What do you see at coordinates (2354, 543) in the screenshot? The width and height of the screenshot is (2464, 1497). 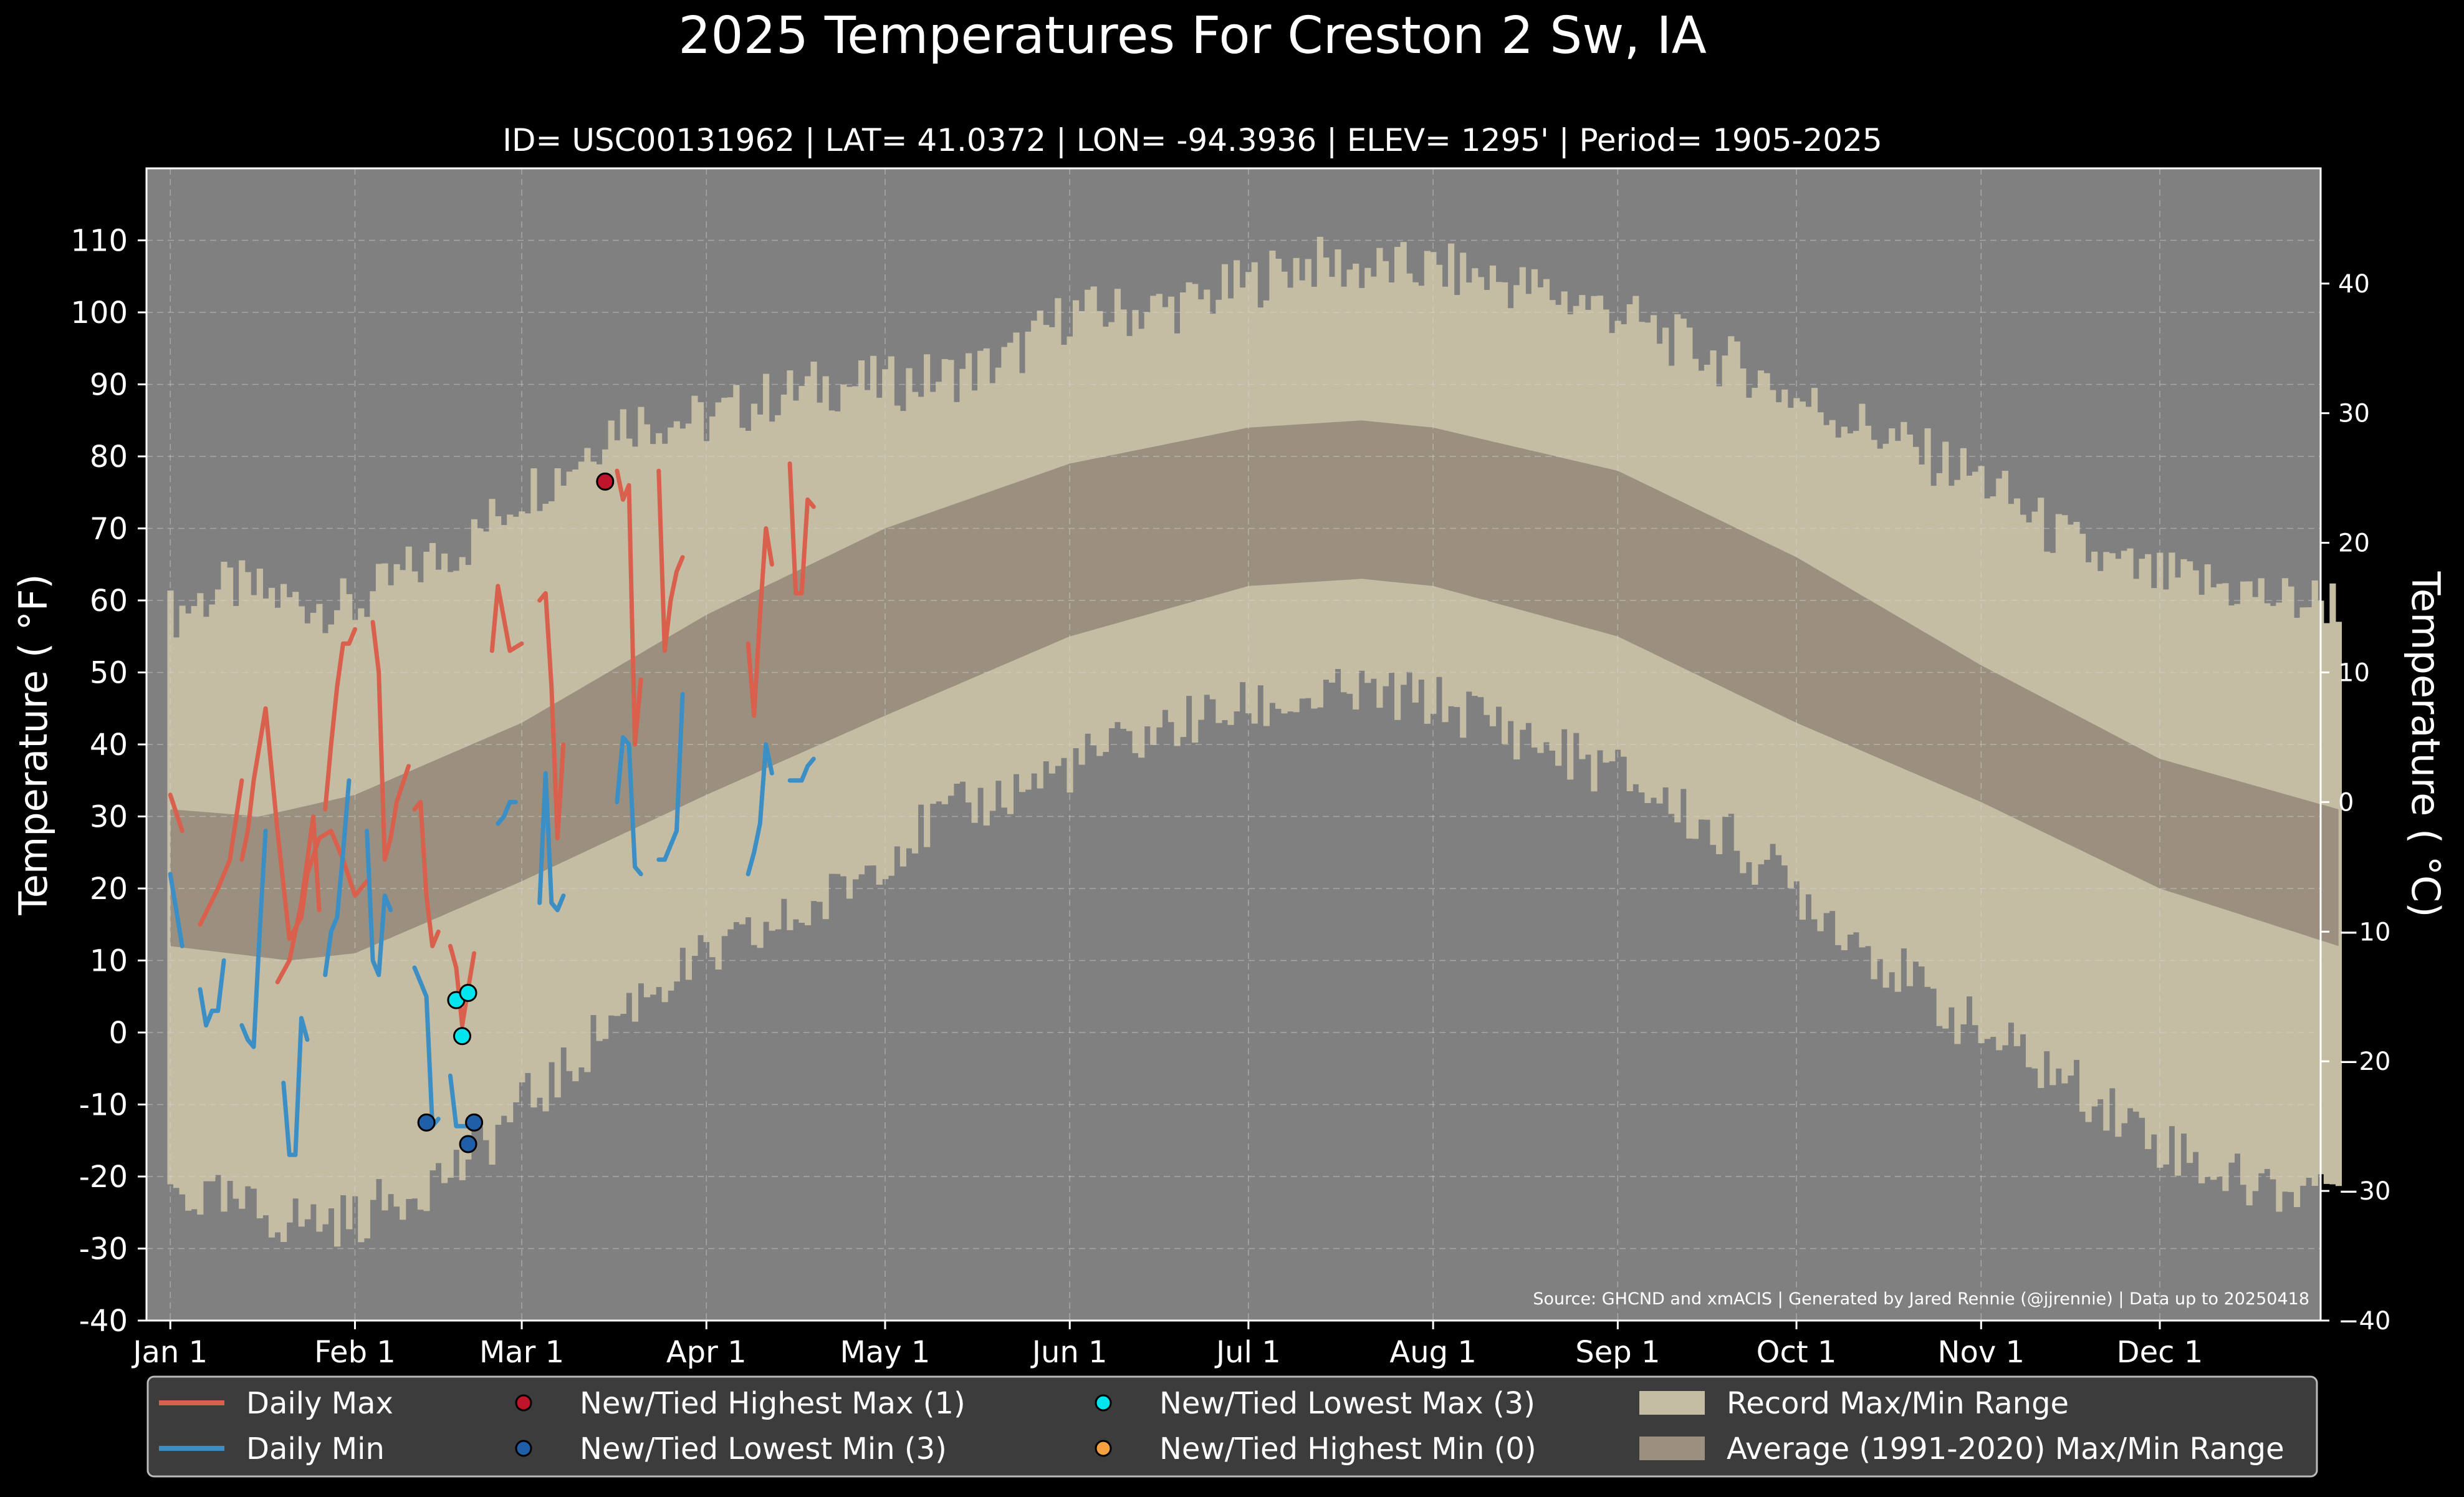 I see `y-tick-label-right: 20` at bounding box center [2354, 543].